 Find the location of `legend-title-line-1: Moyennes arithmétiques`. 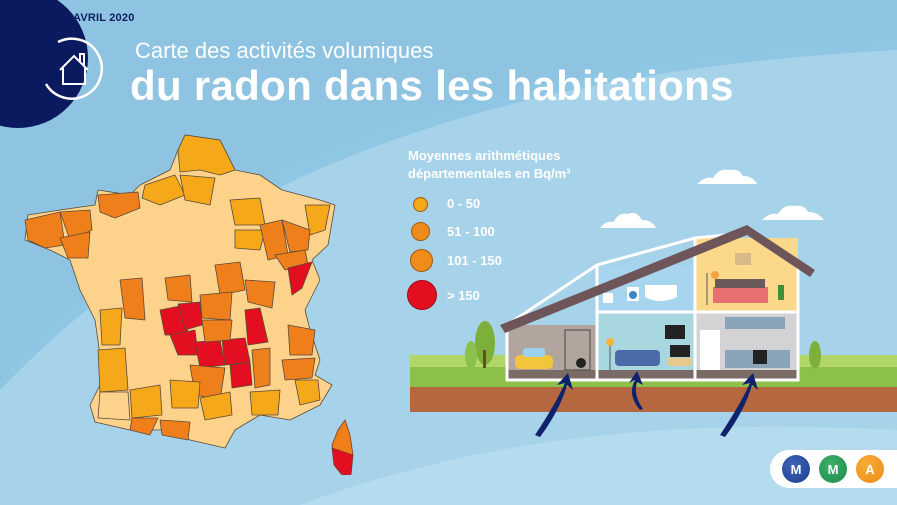

legend-title-line-1: Moyennes arithmétiques is located at coordinates (484, 155).